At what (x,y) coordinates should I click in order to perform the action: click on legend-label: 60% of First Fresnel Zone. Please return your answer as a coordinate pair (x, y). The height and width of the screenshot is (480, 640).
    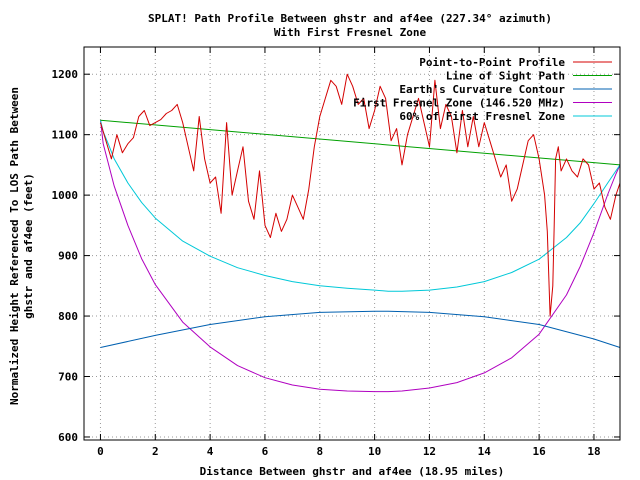
    Looking at the image, I should click on (482, 116).